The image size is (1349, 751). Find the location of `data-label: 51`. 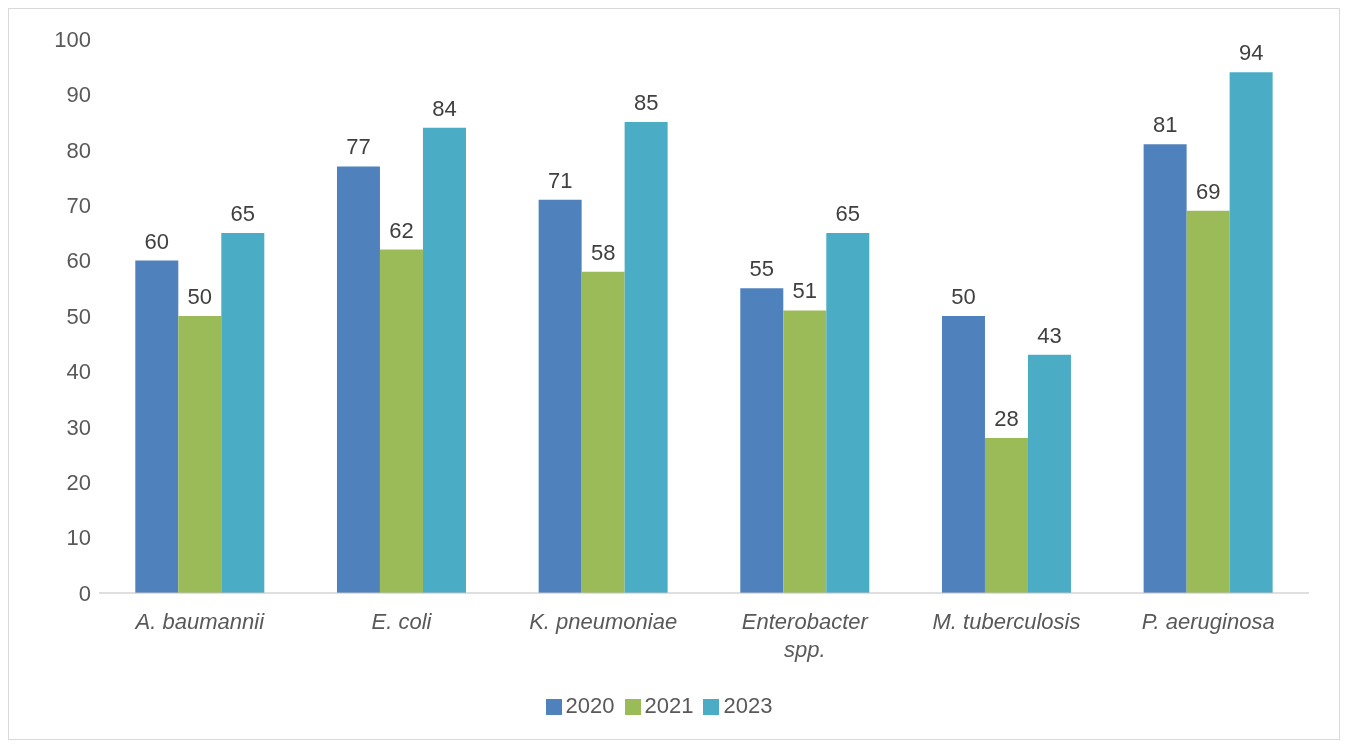

data-label: 51 is located at coordinates (805, 291).